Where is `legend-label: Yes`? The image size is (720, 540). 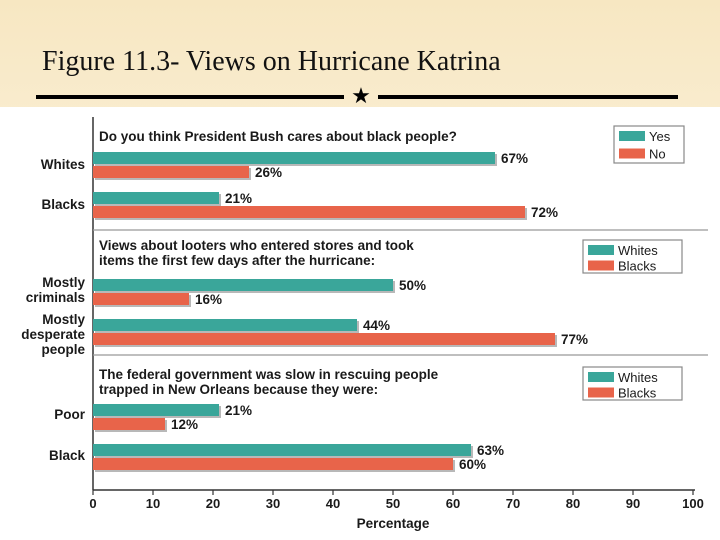 legend-label: Yes is located at coordinates (660, 136).